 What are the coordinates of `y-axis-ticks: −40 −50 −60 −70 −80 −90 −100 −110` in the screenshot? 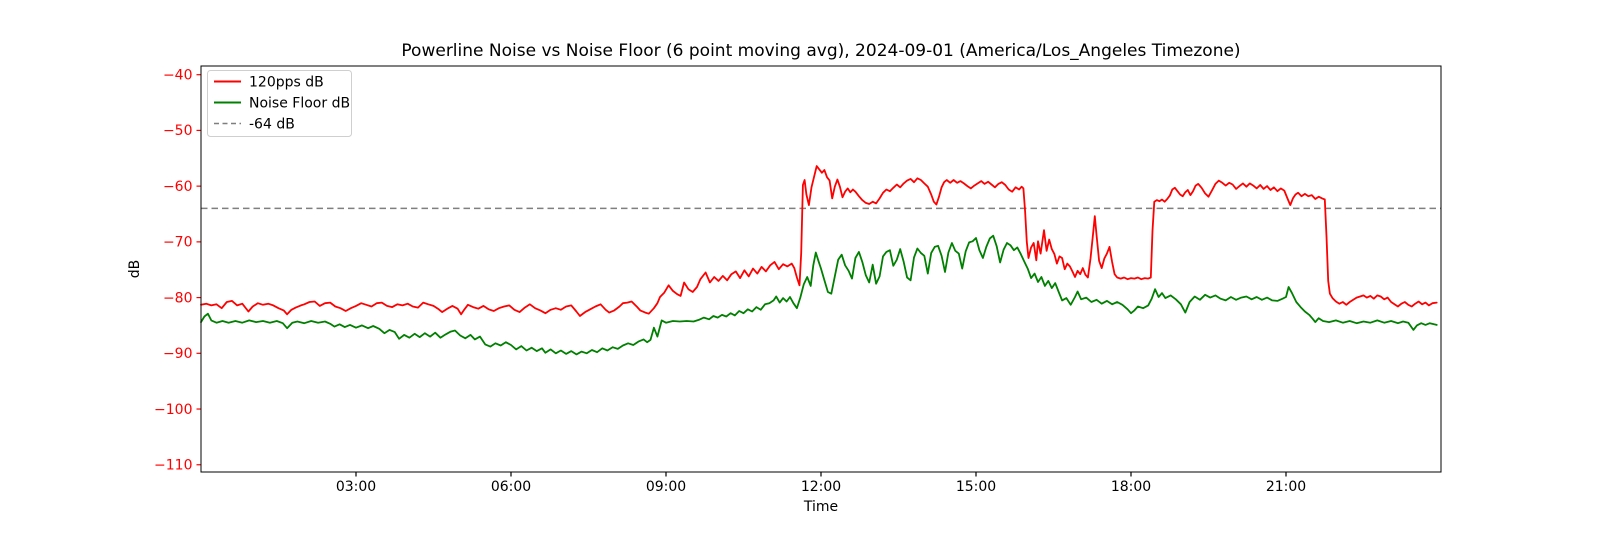 It's located at (177, 270).